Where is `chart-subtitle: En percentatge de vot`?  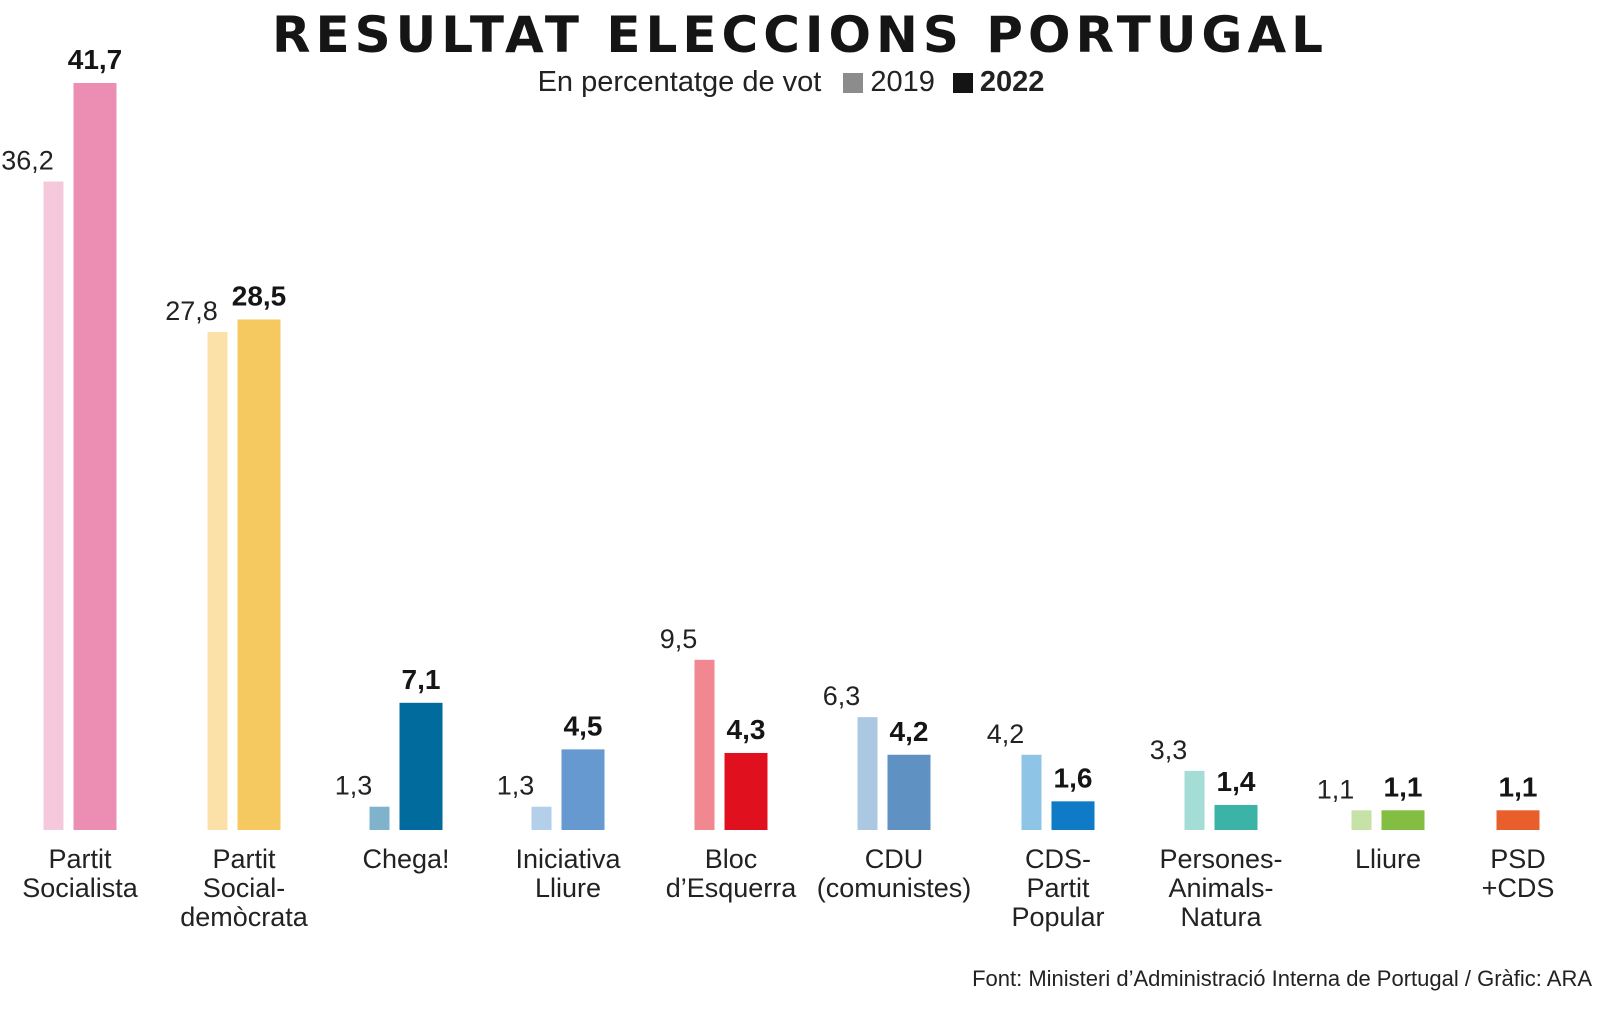 chart-subtitle: En percentatge de vot is located at coordinates (679, 82).